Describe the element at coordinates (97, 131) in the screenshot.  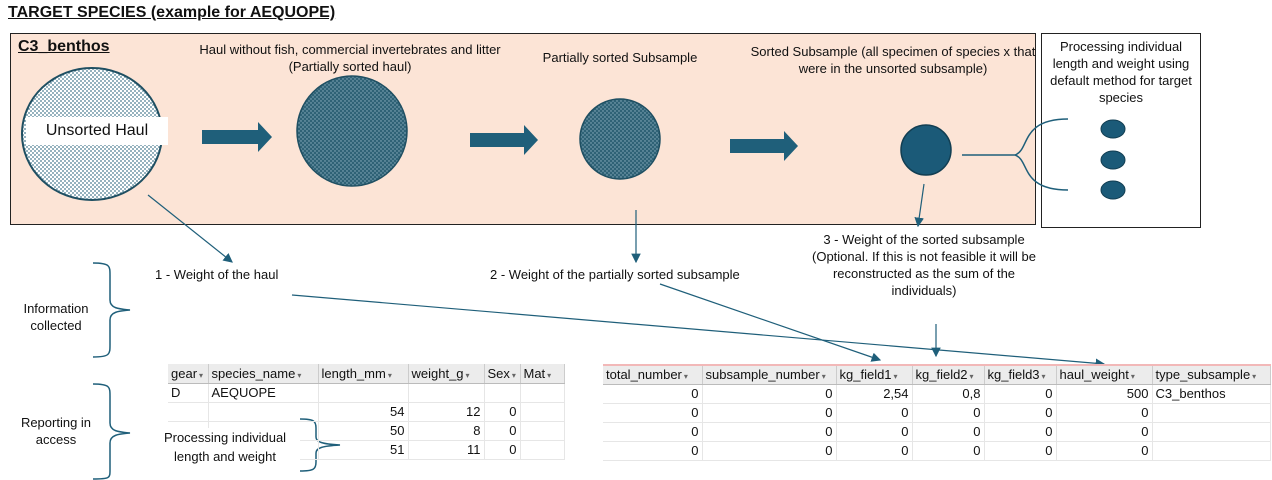
I see `unsorted-haul-label: Unsorted Haul` at that location.